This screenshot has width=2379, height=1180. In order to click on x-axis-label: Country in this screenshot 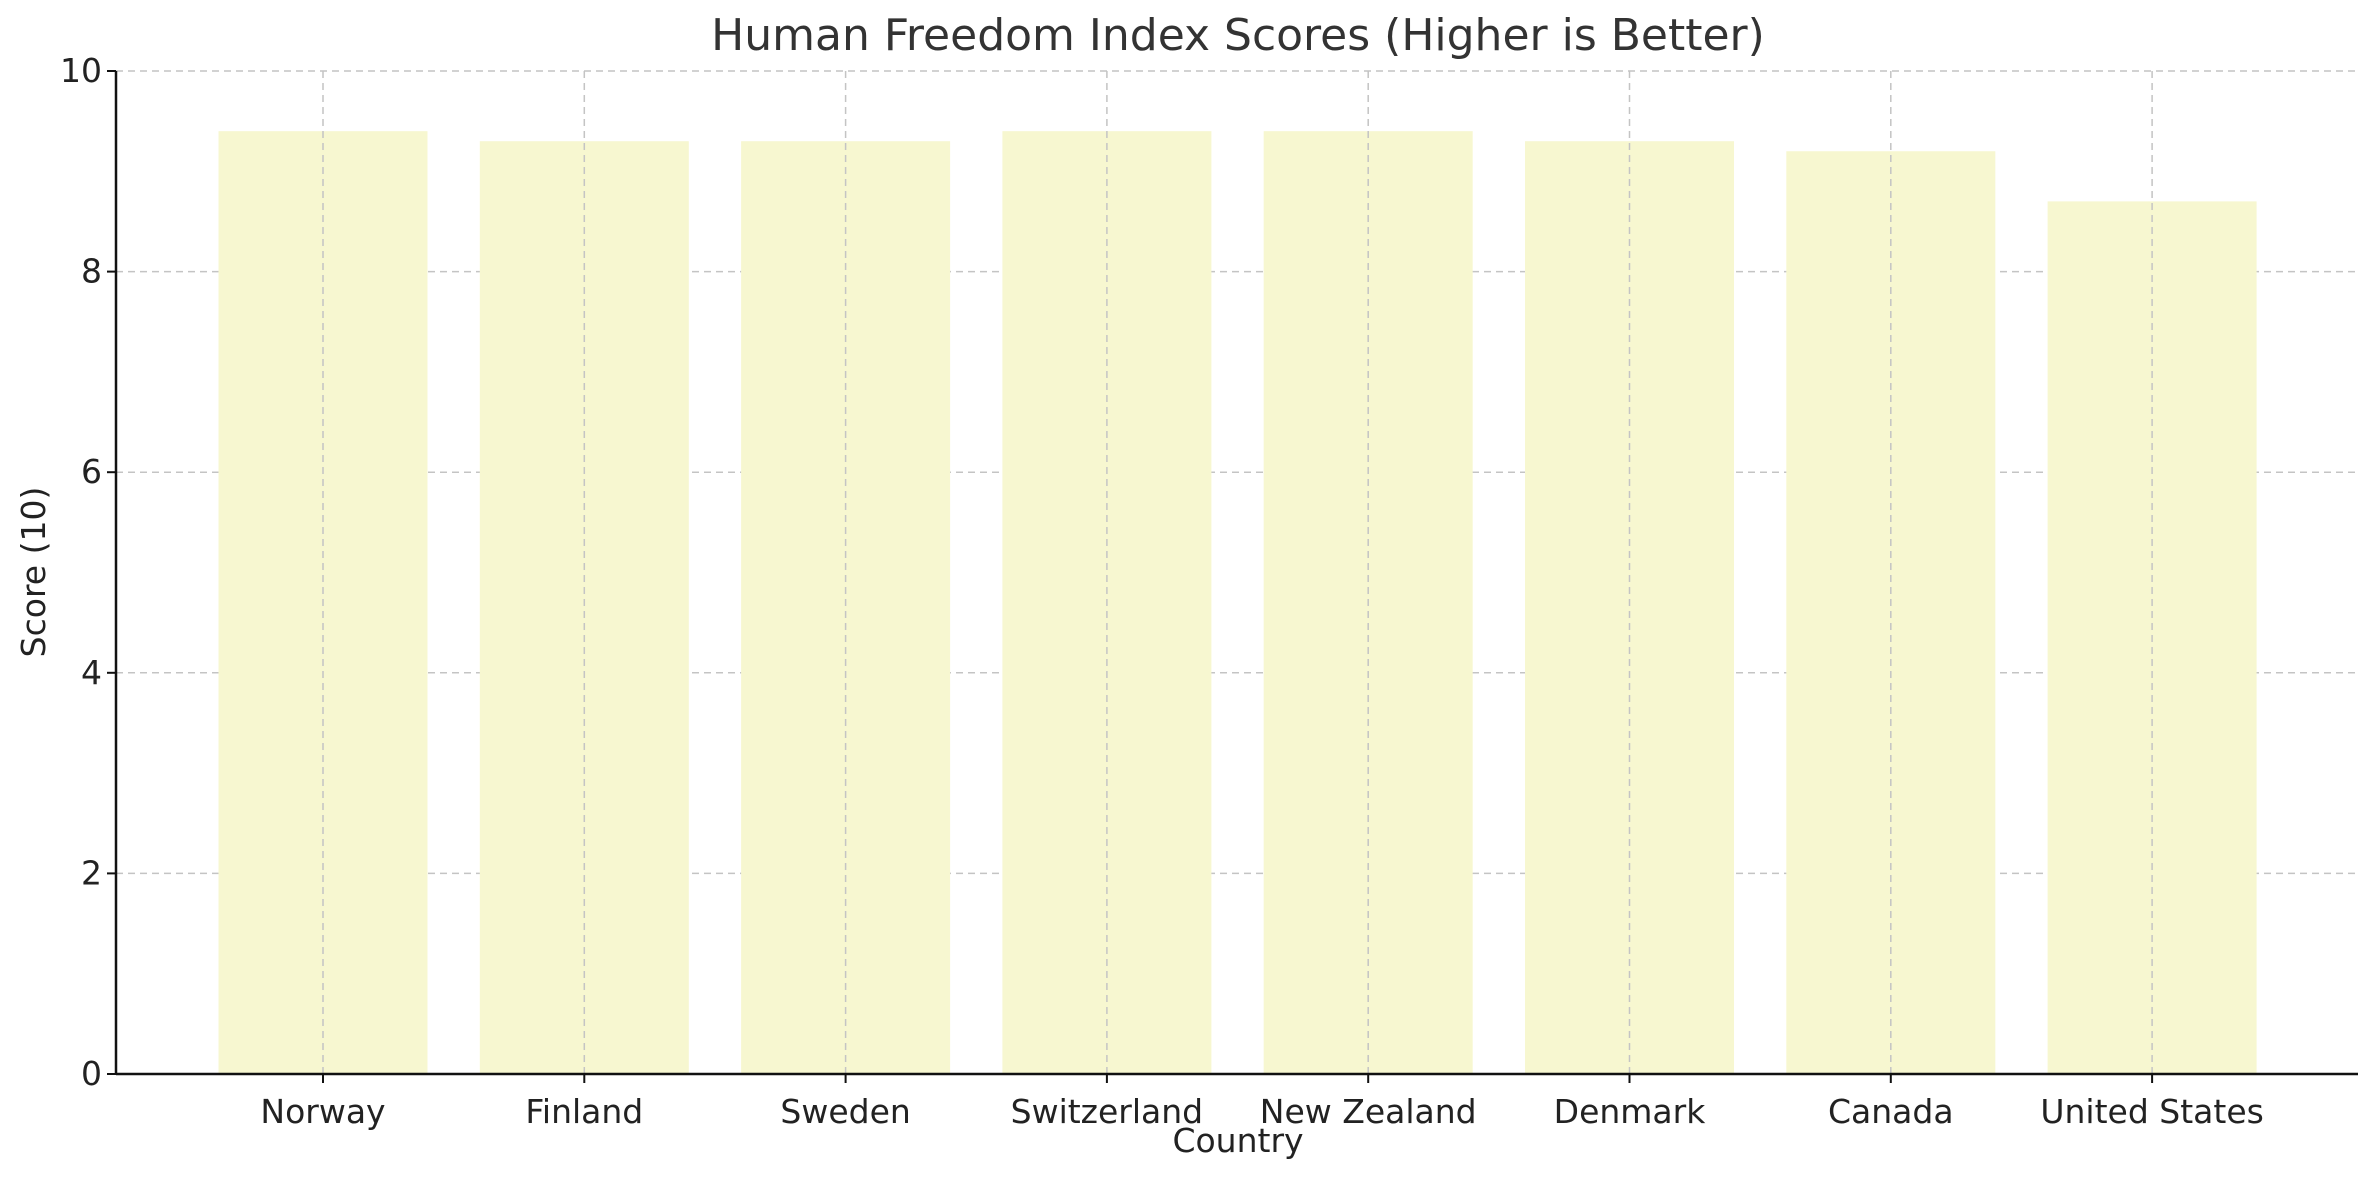, I will do `click(1237, 1140)`.